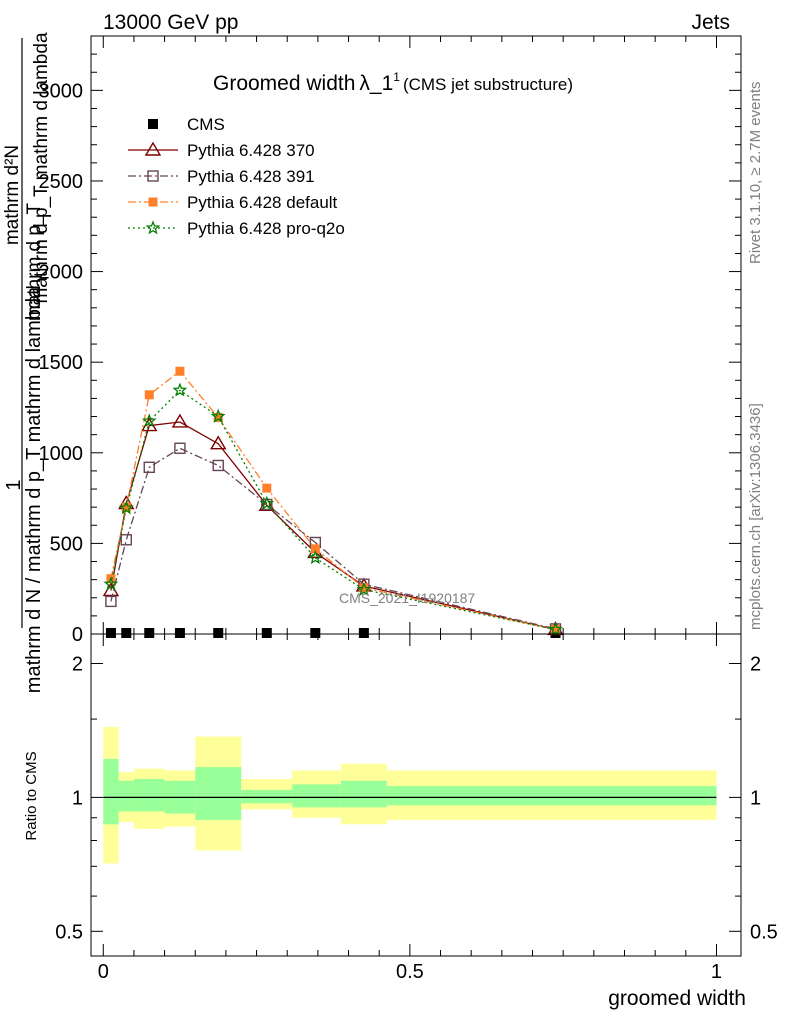  I want to click on ratio-y-tick-label-right: 0.5, so click(764, 932).